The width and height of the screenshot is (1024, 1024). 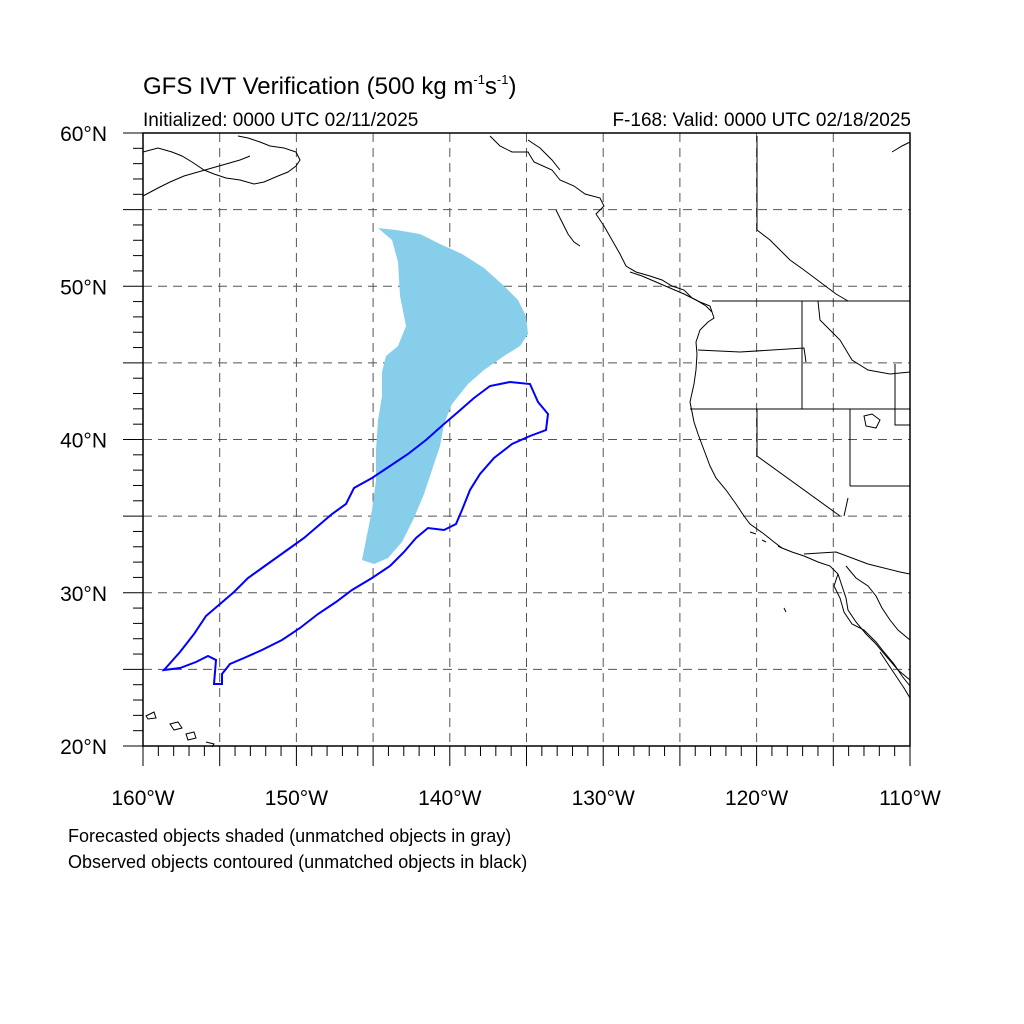 I want to click on coastline-guadalupe-island, so click(x=785, y=610).